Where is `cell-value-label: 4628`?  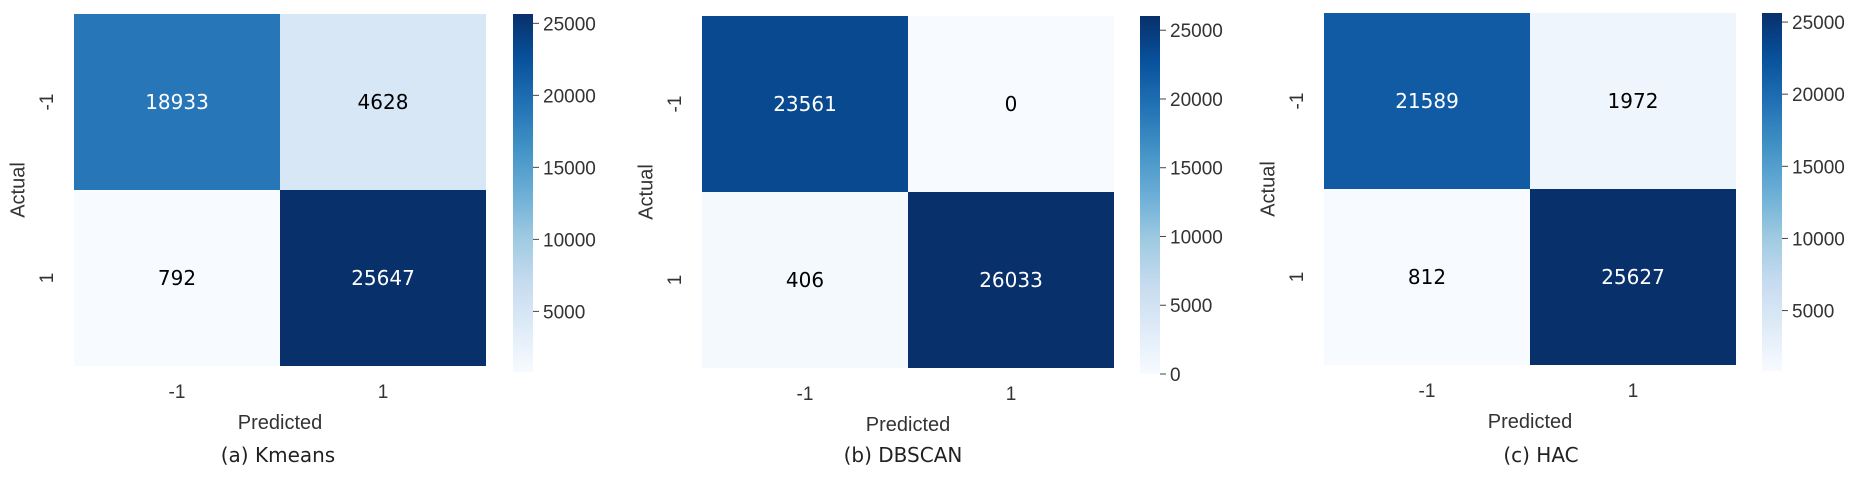 cell-value-label: 4628 is located at coordinates (383, 102).